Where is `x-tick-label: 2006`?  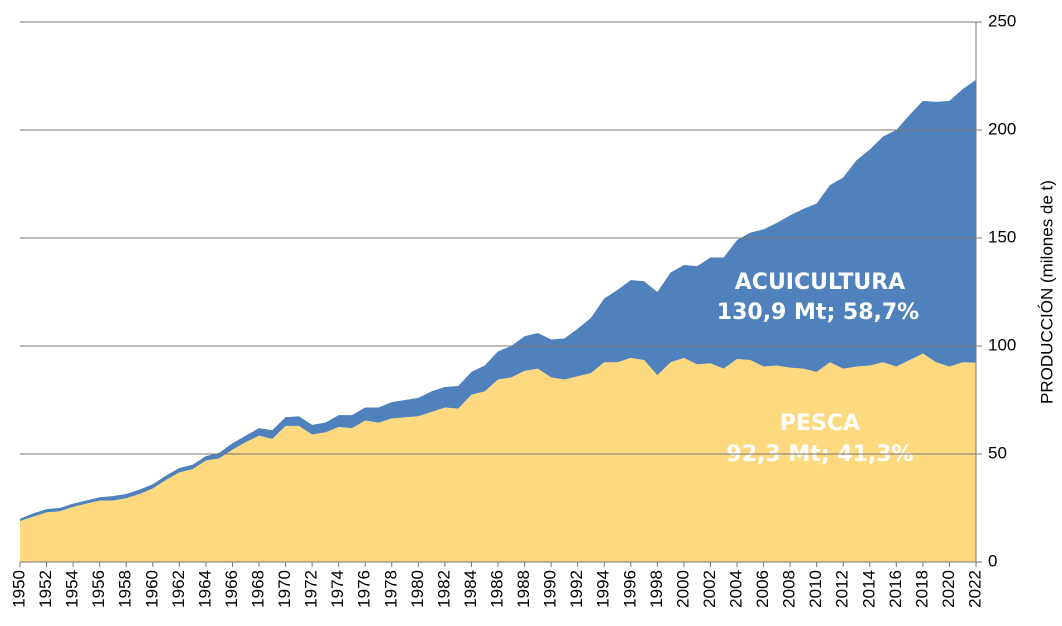
x-tick-label: 2006 is located at coordinates (762, 589).